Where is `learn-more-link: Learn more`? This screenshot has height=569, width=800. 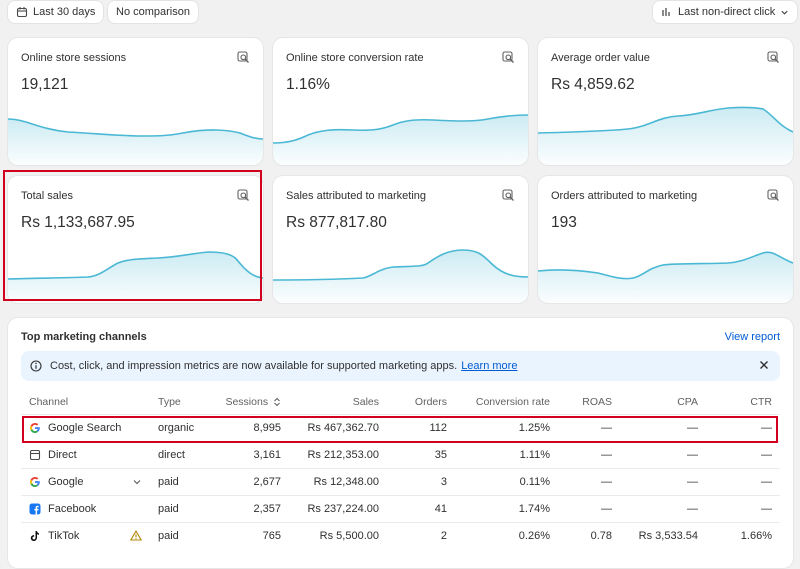
learn-more-link: Learn more is located at coordinates (489, 366).